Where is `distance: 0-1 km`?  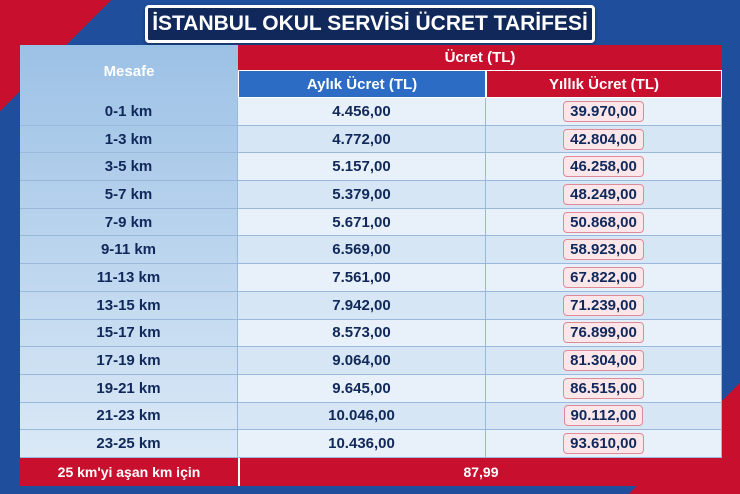
distance: 0-1 km is located at coordinates (128, 111).